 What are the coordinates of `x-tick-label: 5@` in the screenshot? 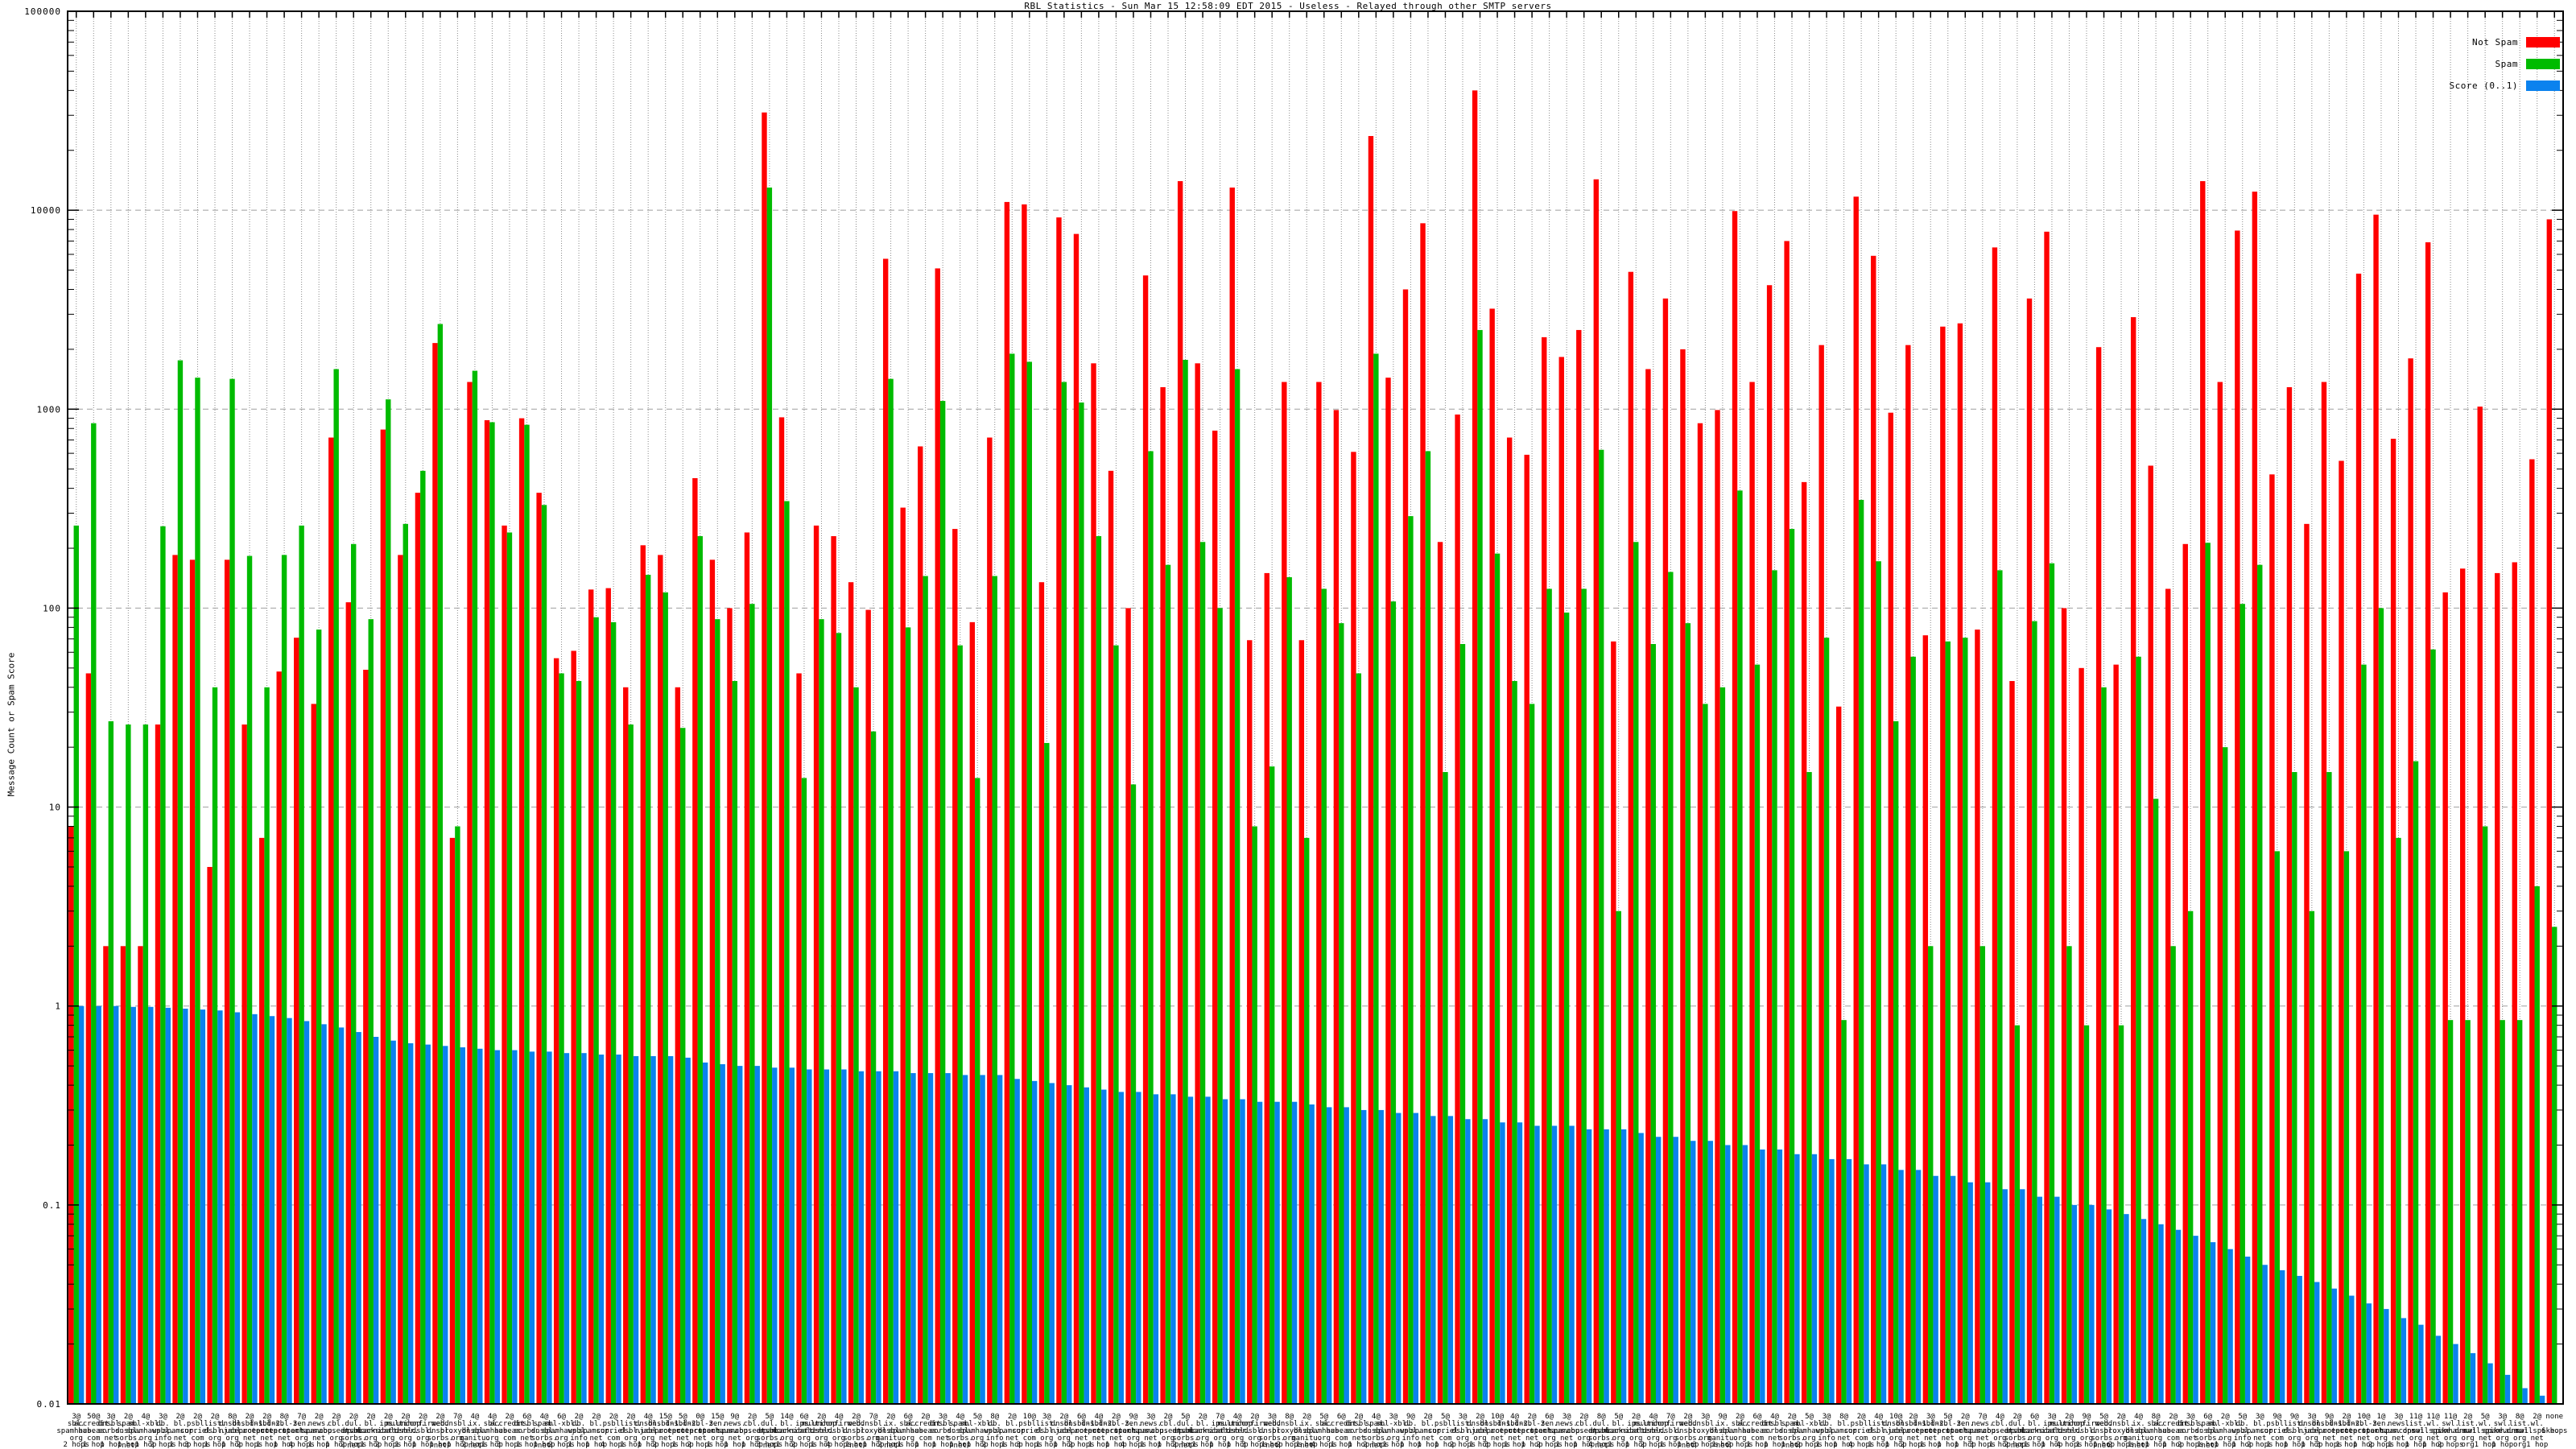 It's located at (977, 1417).